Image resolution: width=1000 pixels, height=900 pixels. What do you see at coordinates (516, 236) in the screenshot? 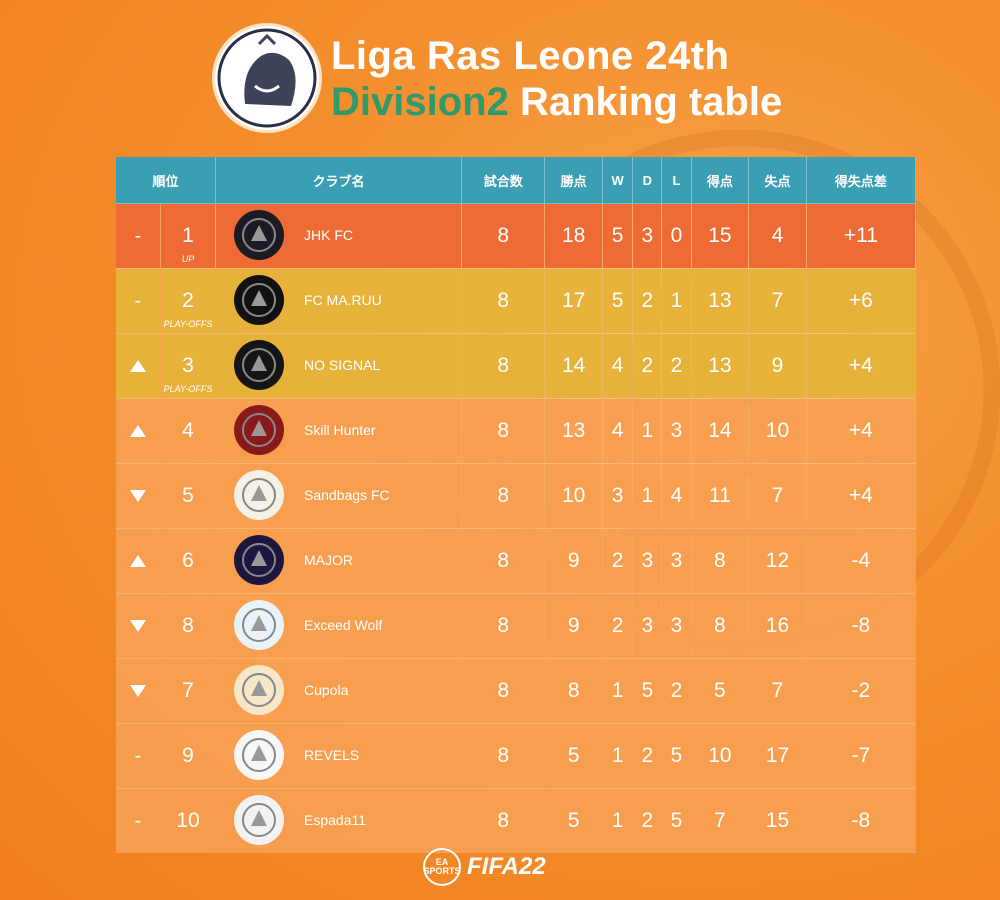
I see `table-row: - 1 UP JHK FC 8 18 5 3 0 15 4 +11` at bounding box center [516, 236].